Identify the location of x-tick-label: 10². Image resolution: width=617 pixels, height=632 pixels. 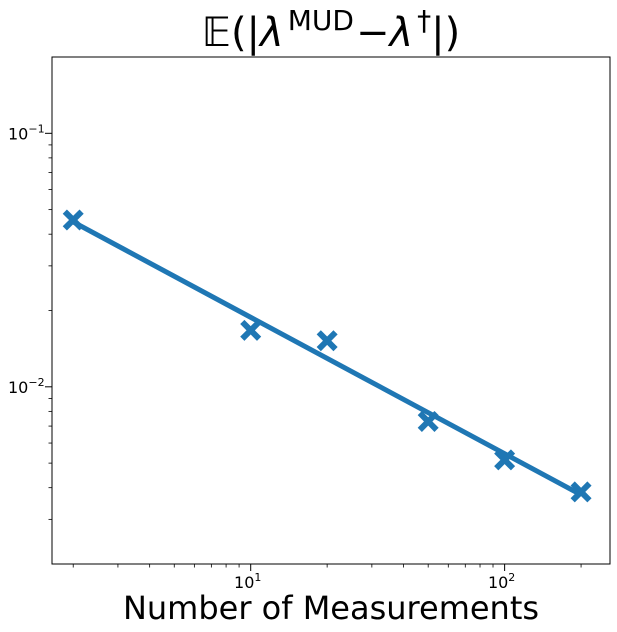
(501, 581).